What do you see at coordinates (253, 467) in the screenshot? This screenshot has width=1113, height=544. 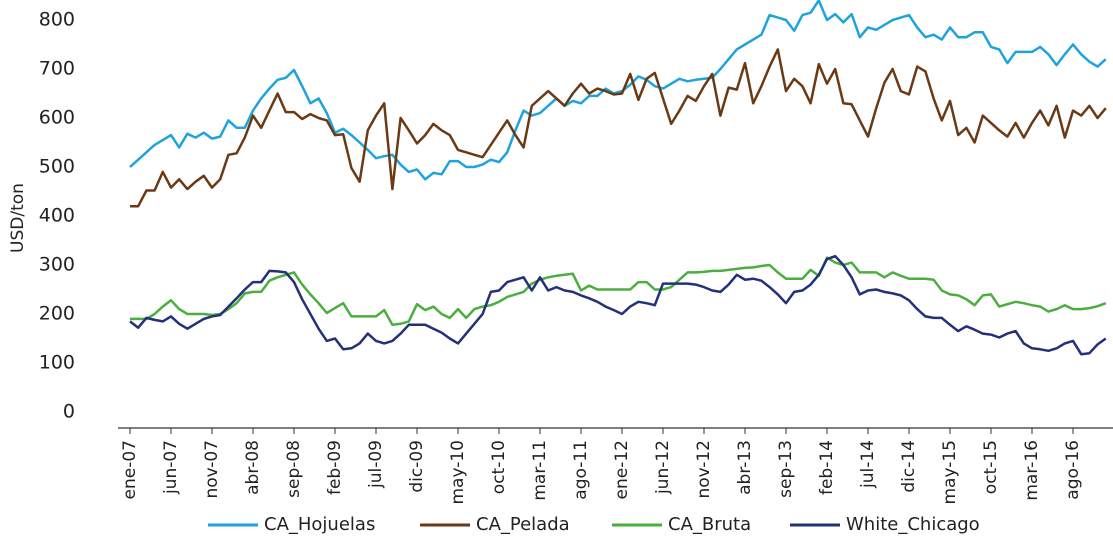 I see `x-tick-label: abr-08` at bounding box center [253, 467].